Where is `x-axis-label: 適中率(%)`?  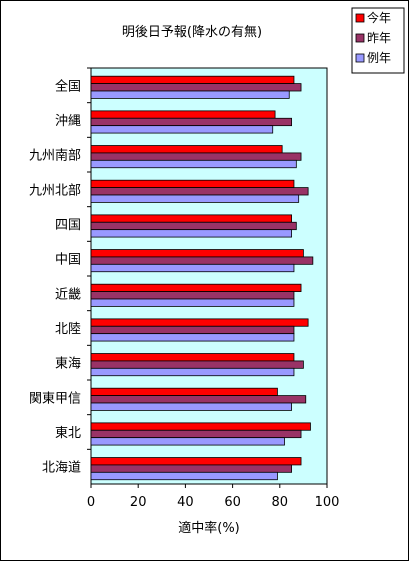 x-axis-label: 適中率(%) is located at coordinates (209, 528).